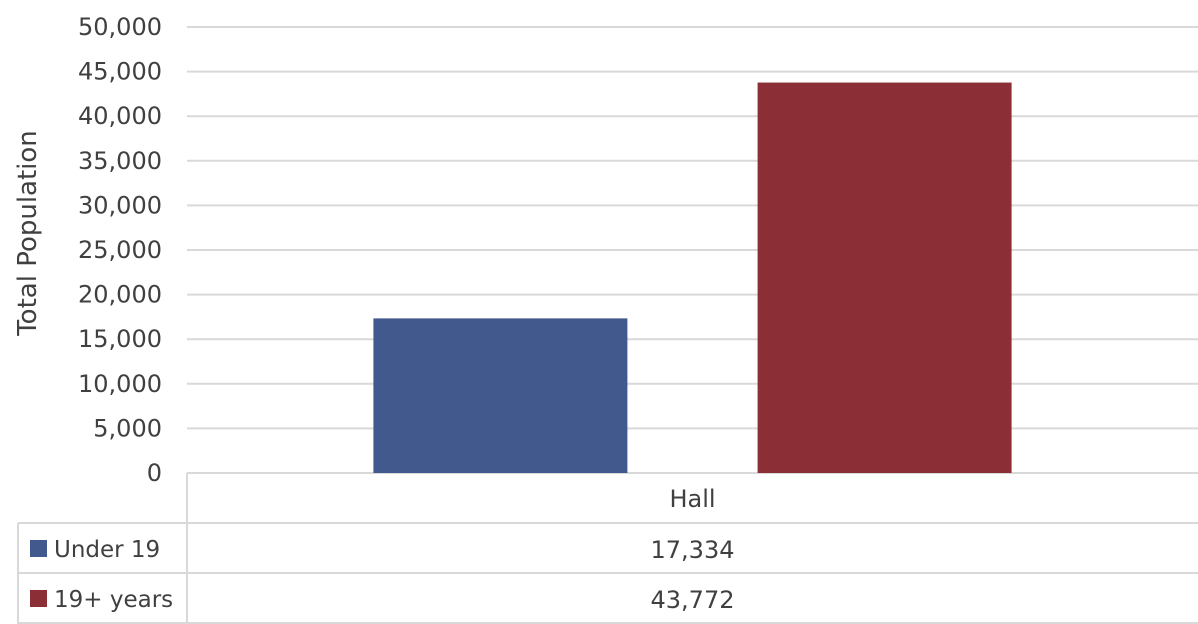 The width and height of the screenshot is (1198, 624). I want to click on y-tick-label: 5,000, so click(127, 428).